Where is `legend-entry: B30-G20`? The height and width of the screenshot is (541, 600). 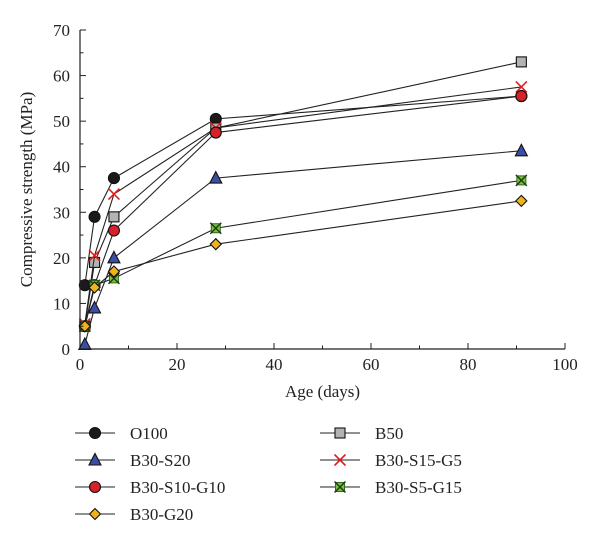 legend-entry: B30-G20 is located at coordinates (134, 514).